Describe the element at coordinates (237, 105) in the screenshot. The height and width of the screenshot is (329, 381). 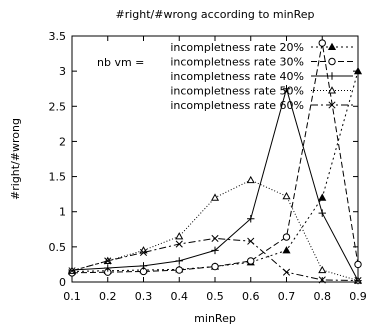
I see `legend-label: incompletness rate 60%` at that location.